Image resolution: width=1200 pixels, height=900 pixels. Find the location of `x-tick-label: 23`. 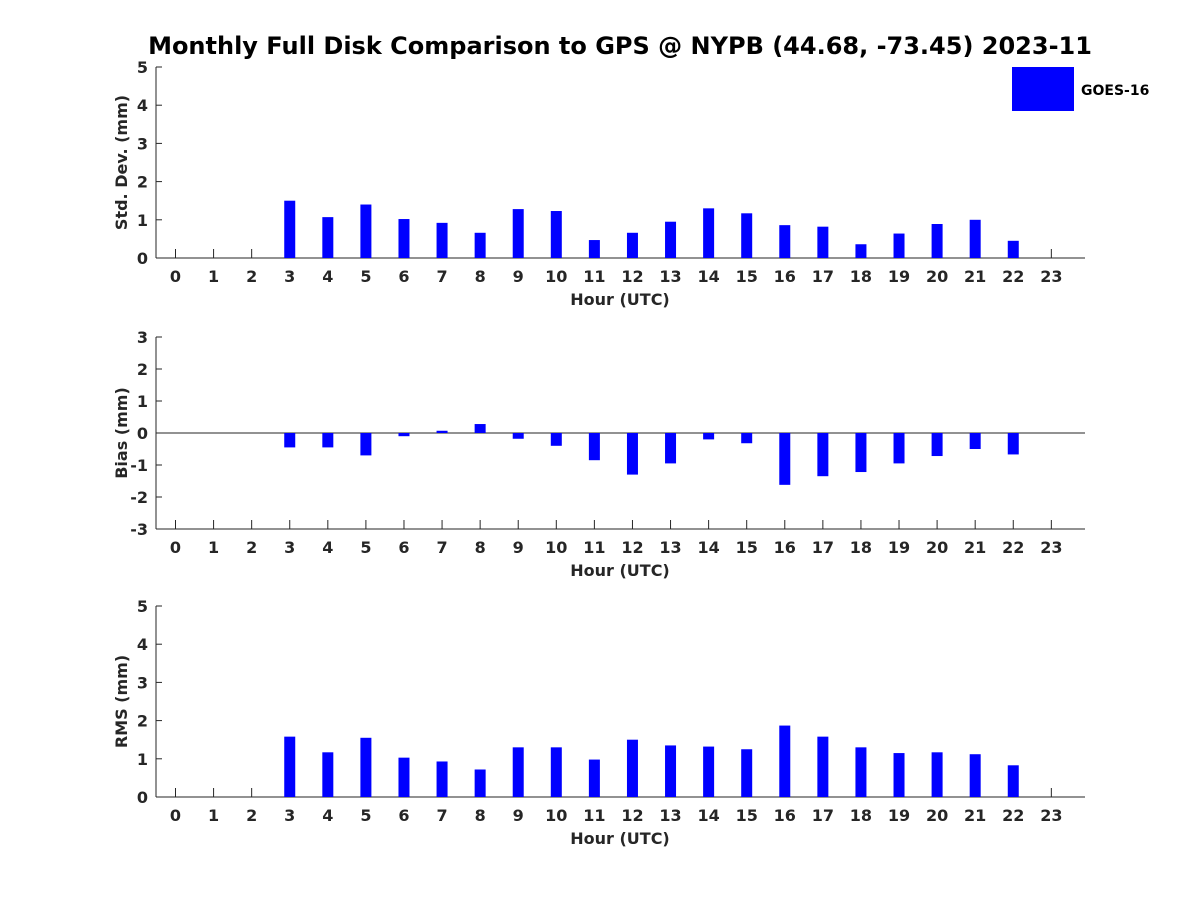

x-tick-label: 23 is located at coordinates (1051, 547).